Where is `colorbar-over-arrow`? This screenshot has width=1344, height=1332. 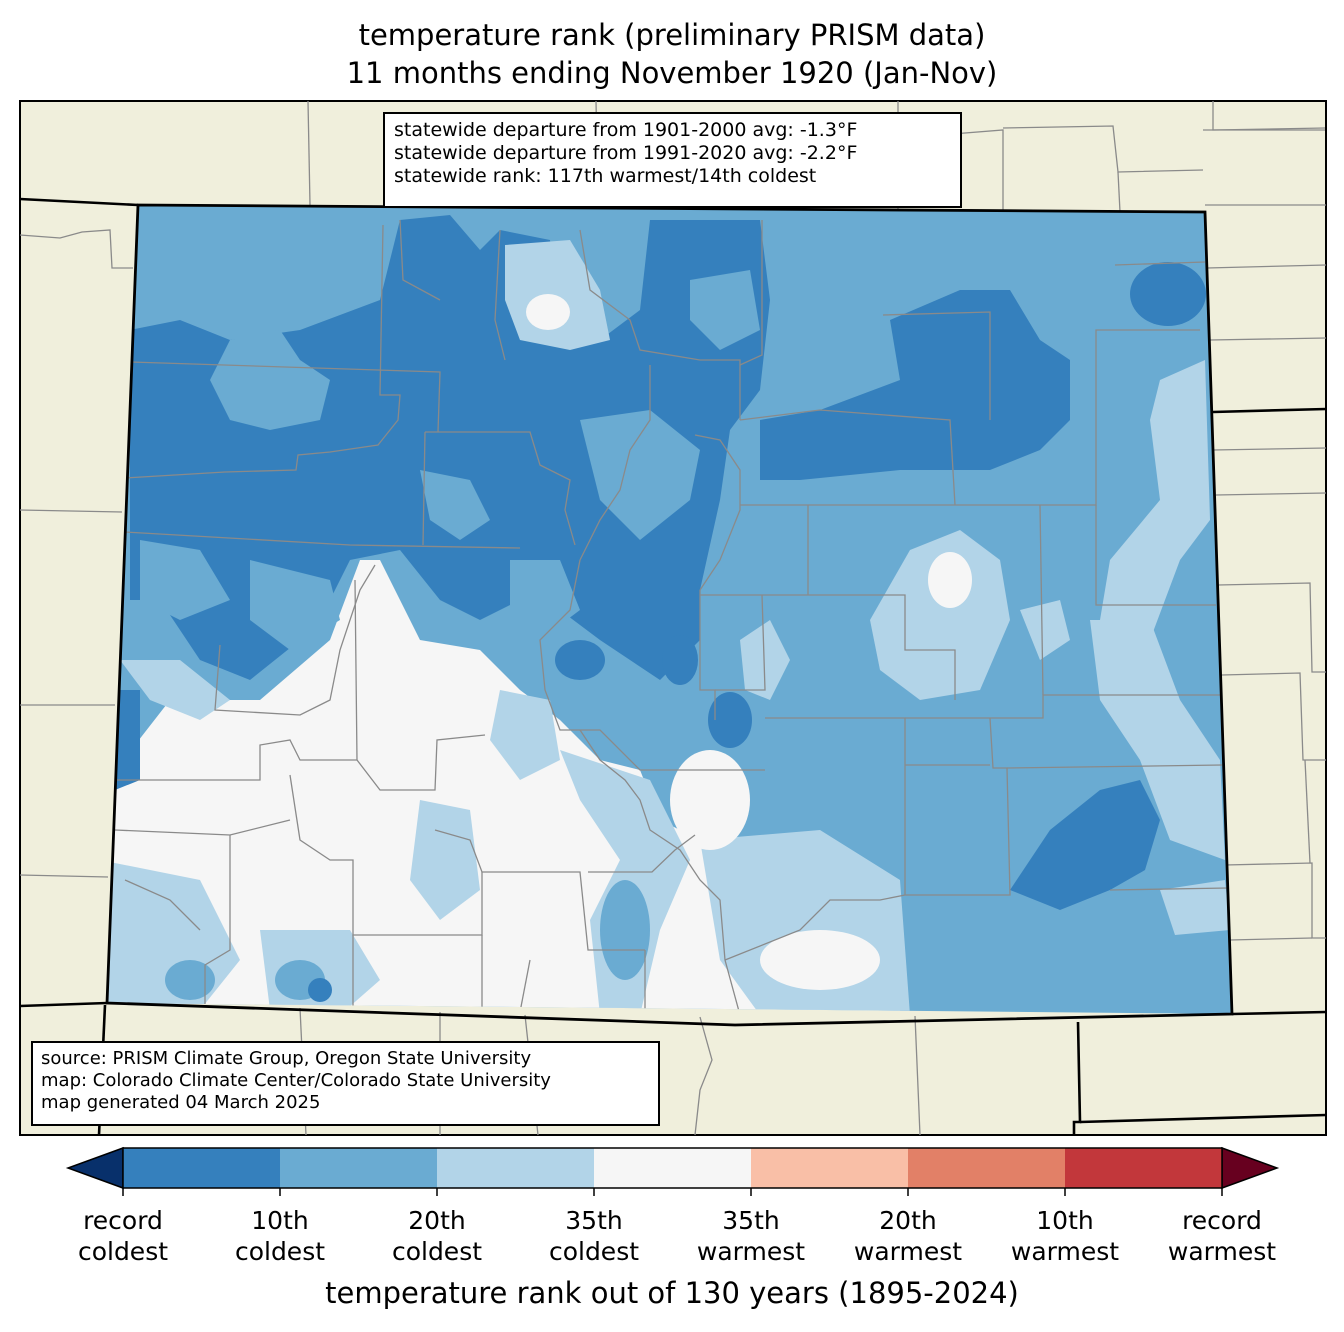
colorbar-over-arrow is located at coordinates (1250, 1168).